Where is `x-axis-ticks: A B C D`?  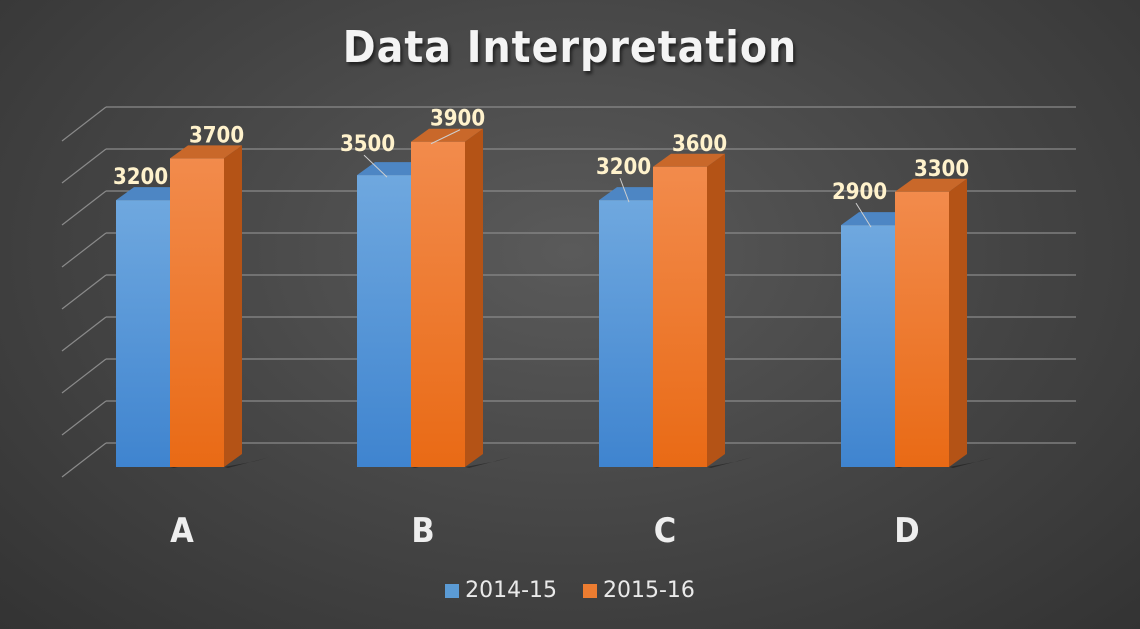 x-axis-ticks: A B C D is located at coordinates (545, 531).